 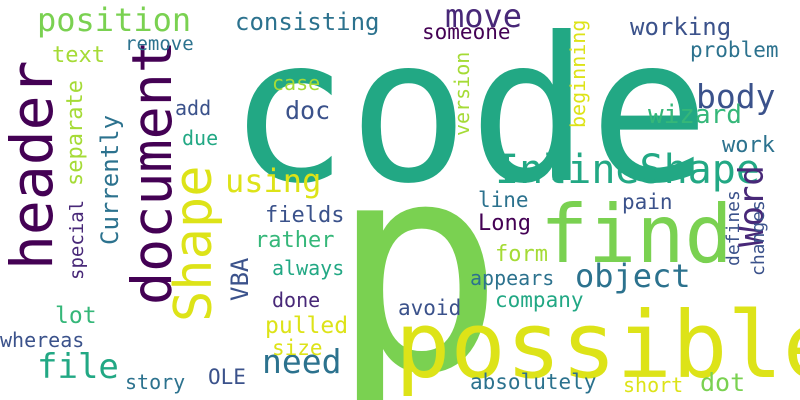 I want to click on cloud-word: changes, so click(x=759, y=238).